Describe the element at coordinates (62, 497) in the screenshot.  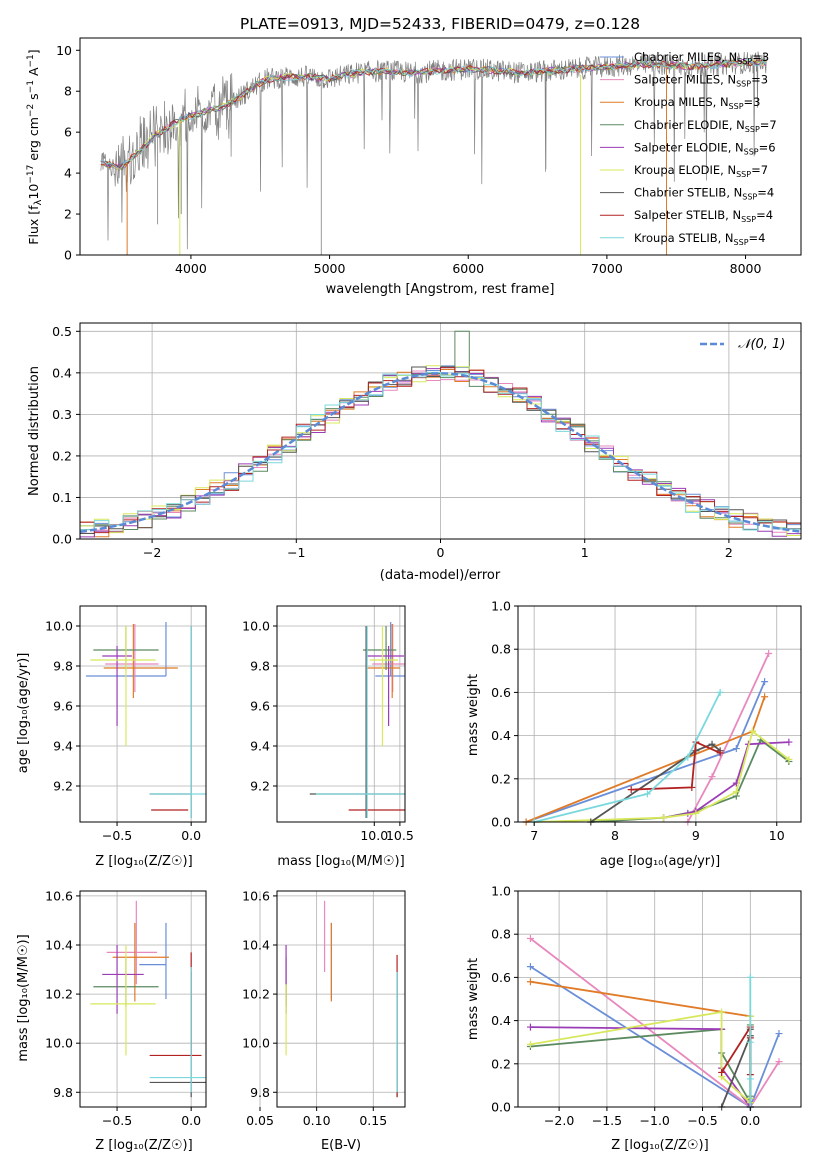
I see `histogram-ytick-label: 0.1` at that location.